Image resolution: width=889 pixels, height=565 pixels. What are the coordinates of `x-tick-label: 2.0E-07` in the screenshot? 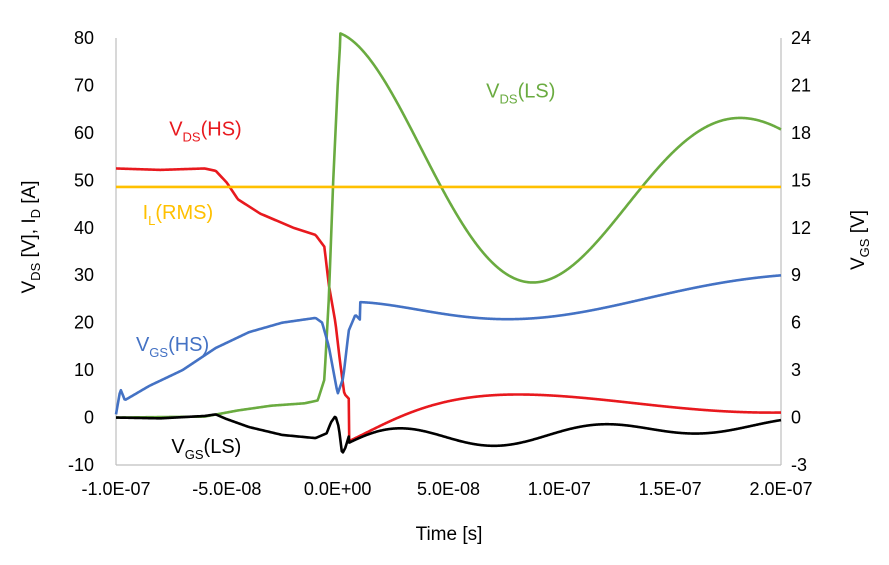 It's located at (780, 489).